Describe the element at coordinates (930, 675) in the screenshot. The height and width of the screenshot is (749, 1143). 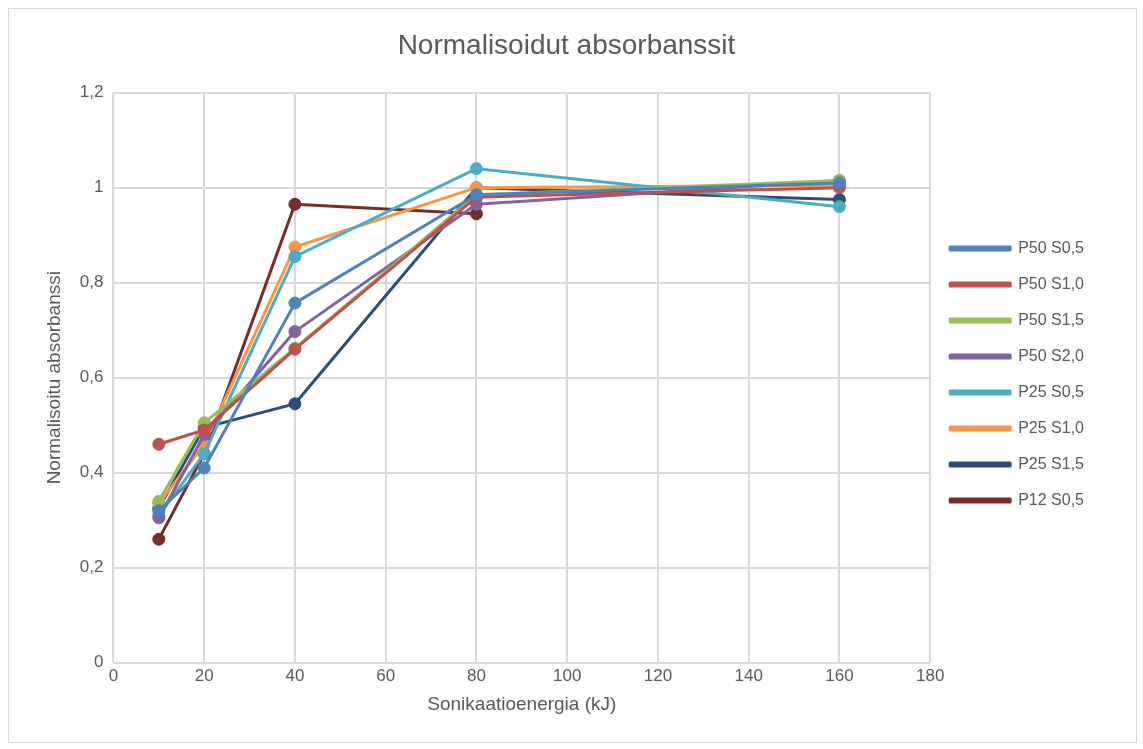
I see `x-tick-label: 180` at that location.